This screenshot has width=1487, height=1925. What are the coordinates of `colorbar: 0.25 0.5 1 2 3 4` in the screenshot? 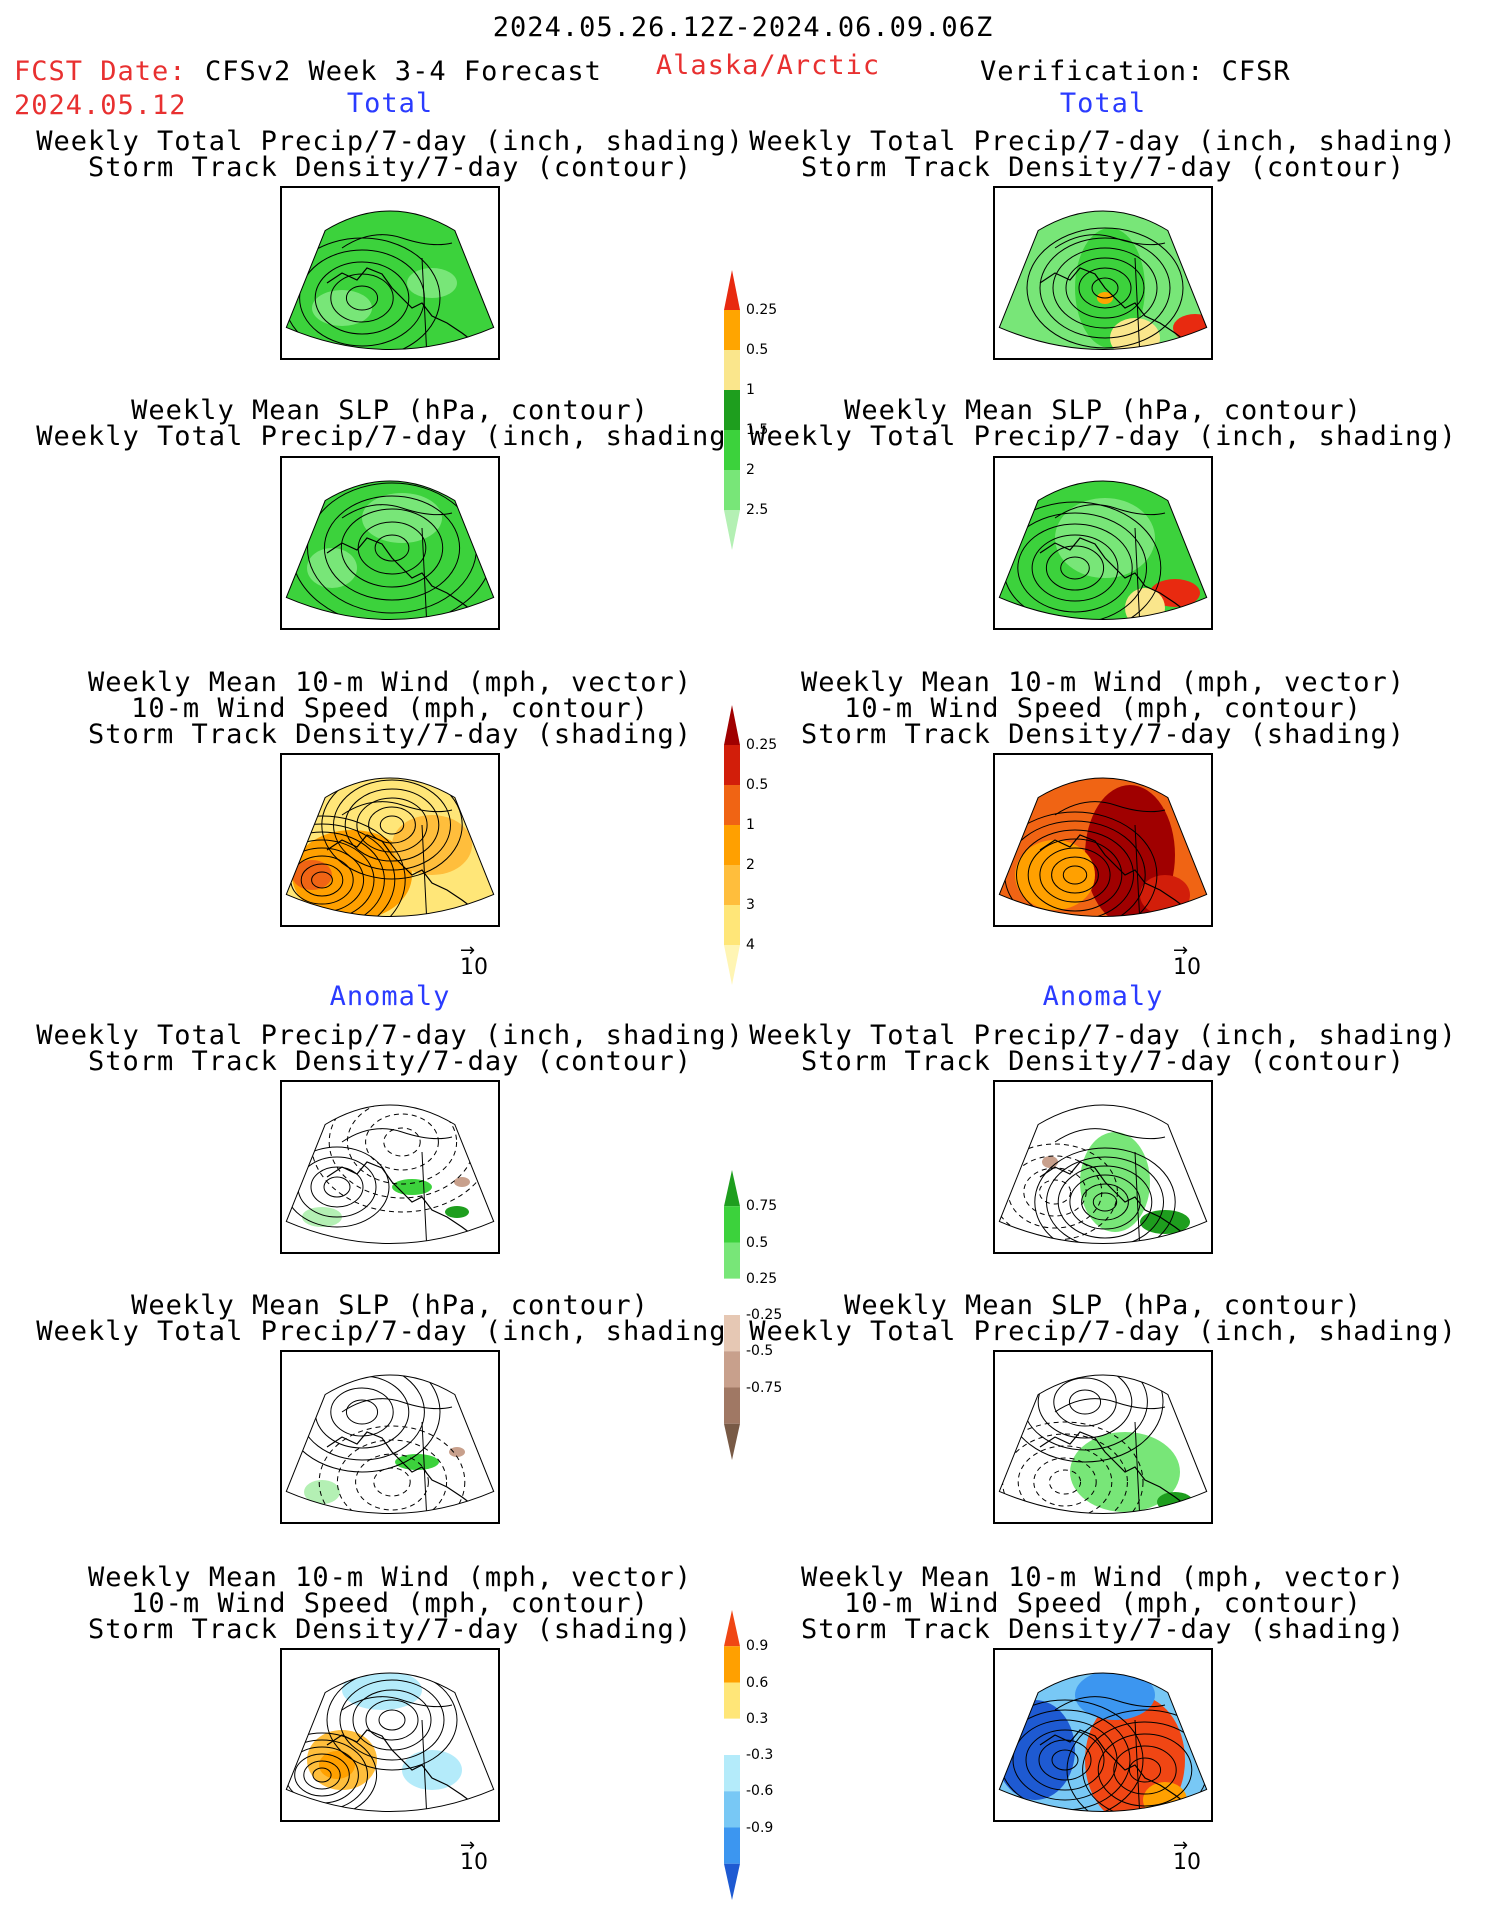 It's located at (762, 850).